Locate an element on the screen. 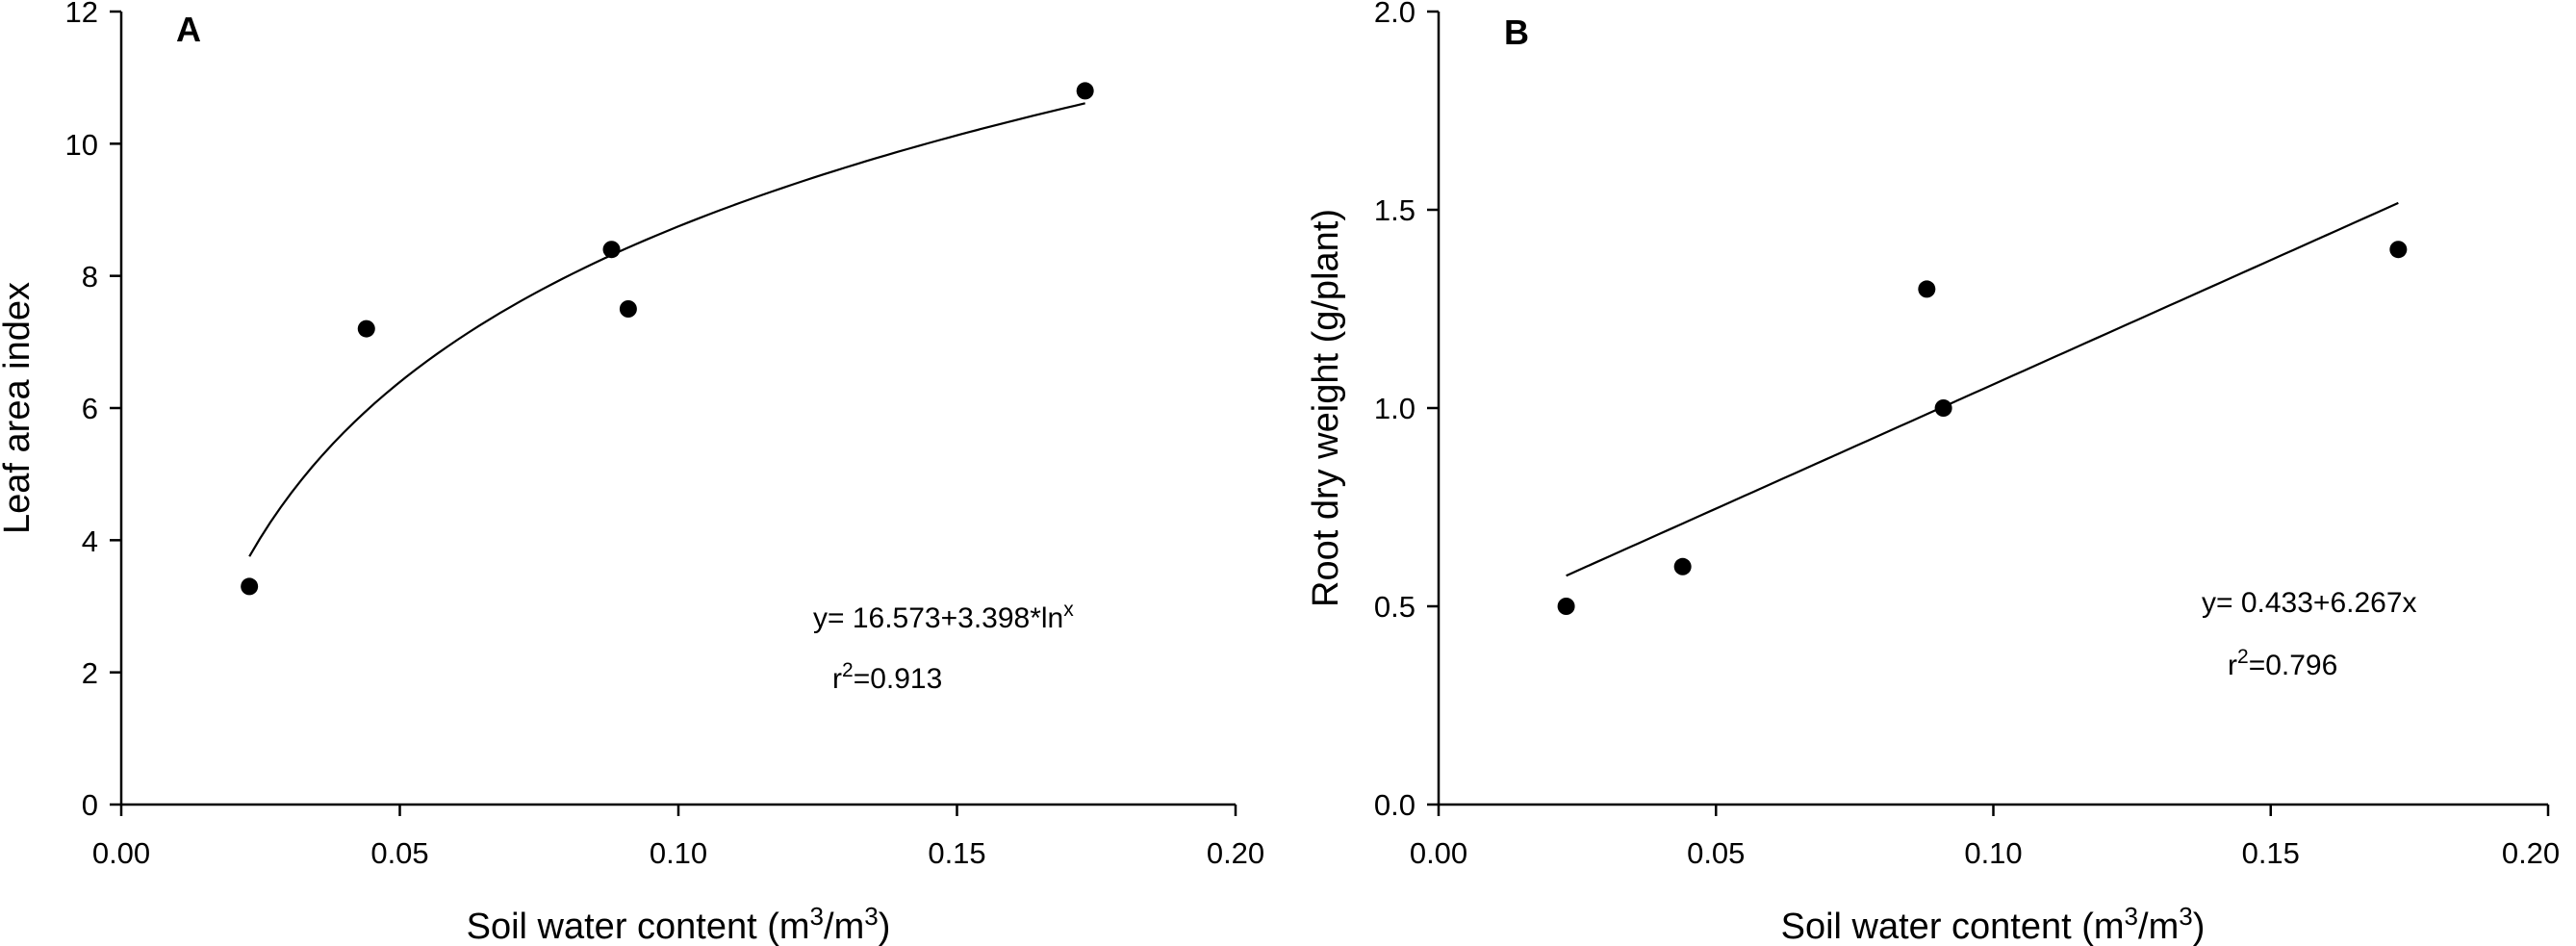  panel-b-y-tick-label: 1.0 is located at coordinates (1395, 408).